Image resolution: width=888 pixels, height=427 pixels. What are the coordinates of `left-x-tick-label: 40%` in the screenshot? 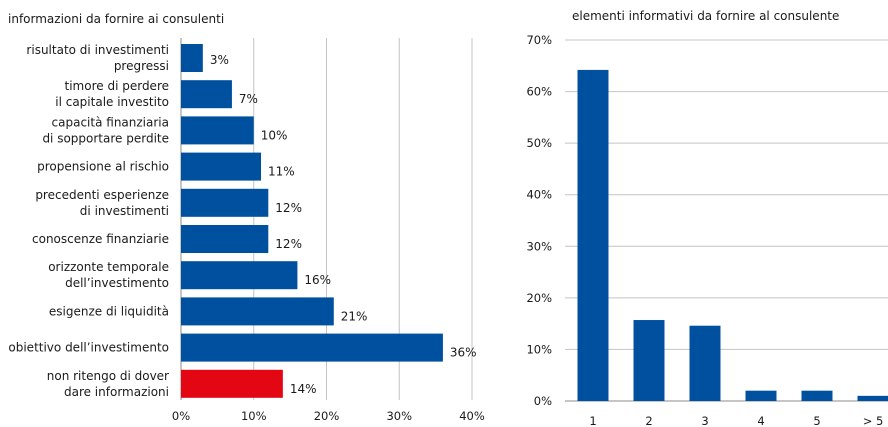 It's located at (472, 416).